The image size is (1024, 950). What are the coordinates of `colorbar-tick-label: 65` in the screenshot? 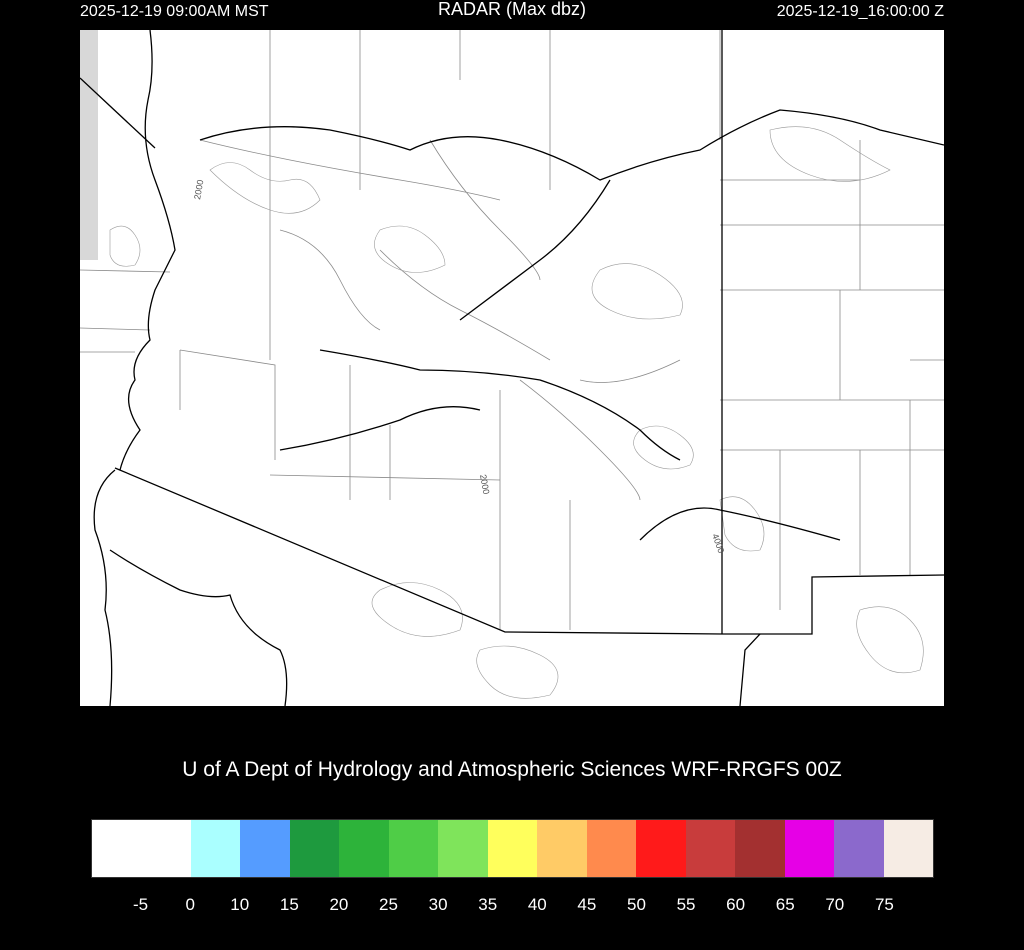 It's located at (785, 904).